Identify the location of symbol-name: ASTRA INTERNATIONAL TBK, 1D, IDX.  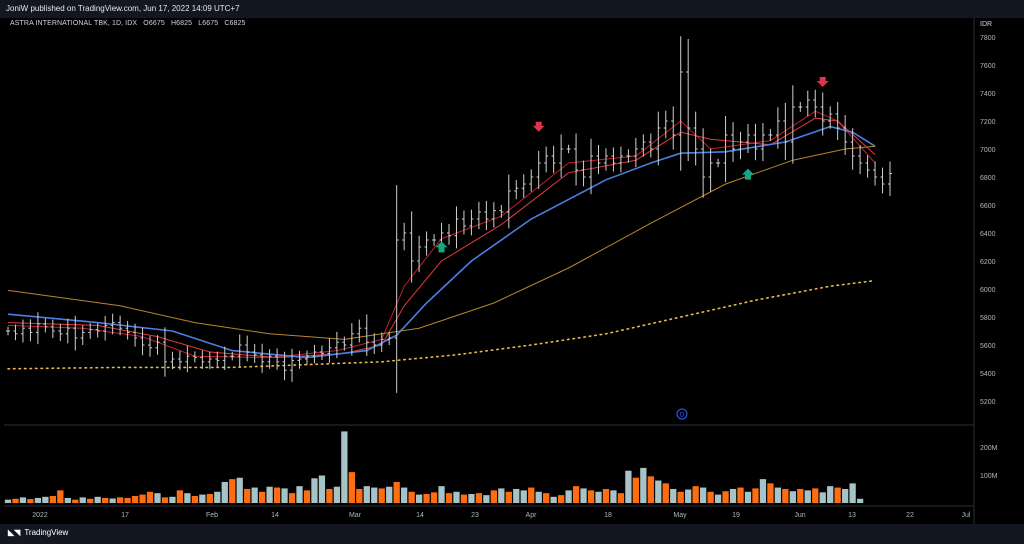
(74, 23).